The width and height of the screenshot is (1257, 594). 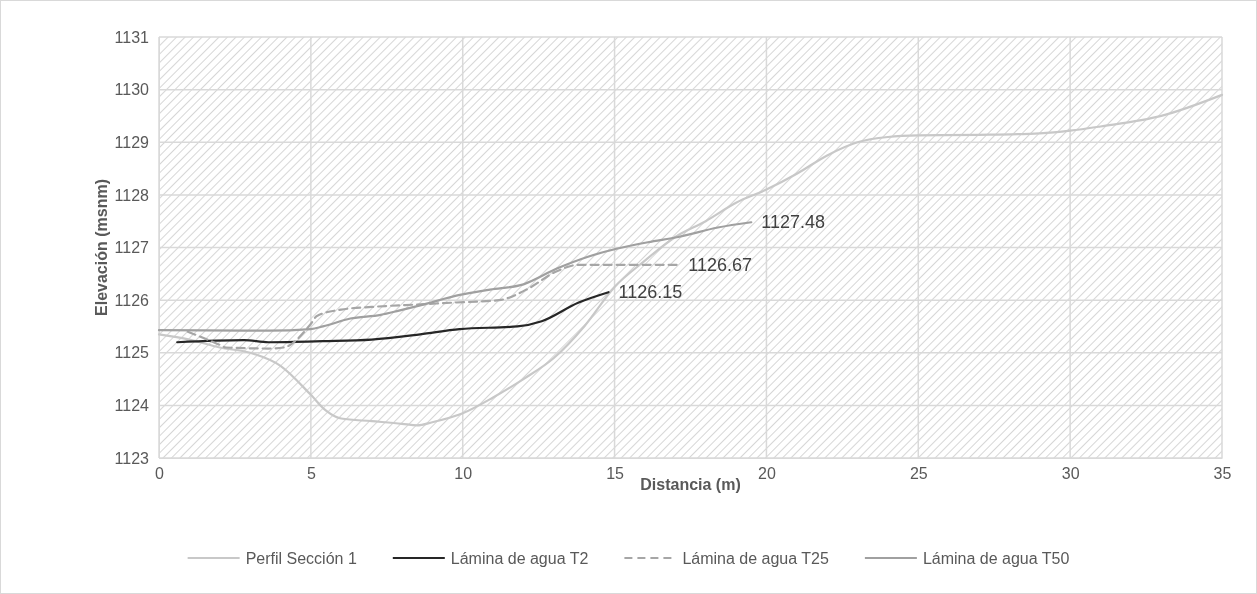 I want to click on y-tick-label: 1128, so click(x=132, y=195).